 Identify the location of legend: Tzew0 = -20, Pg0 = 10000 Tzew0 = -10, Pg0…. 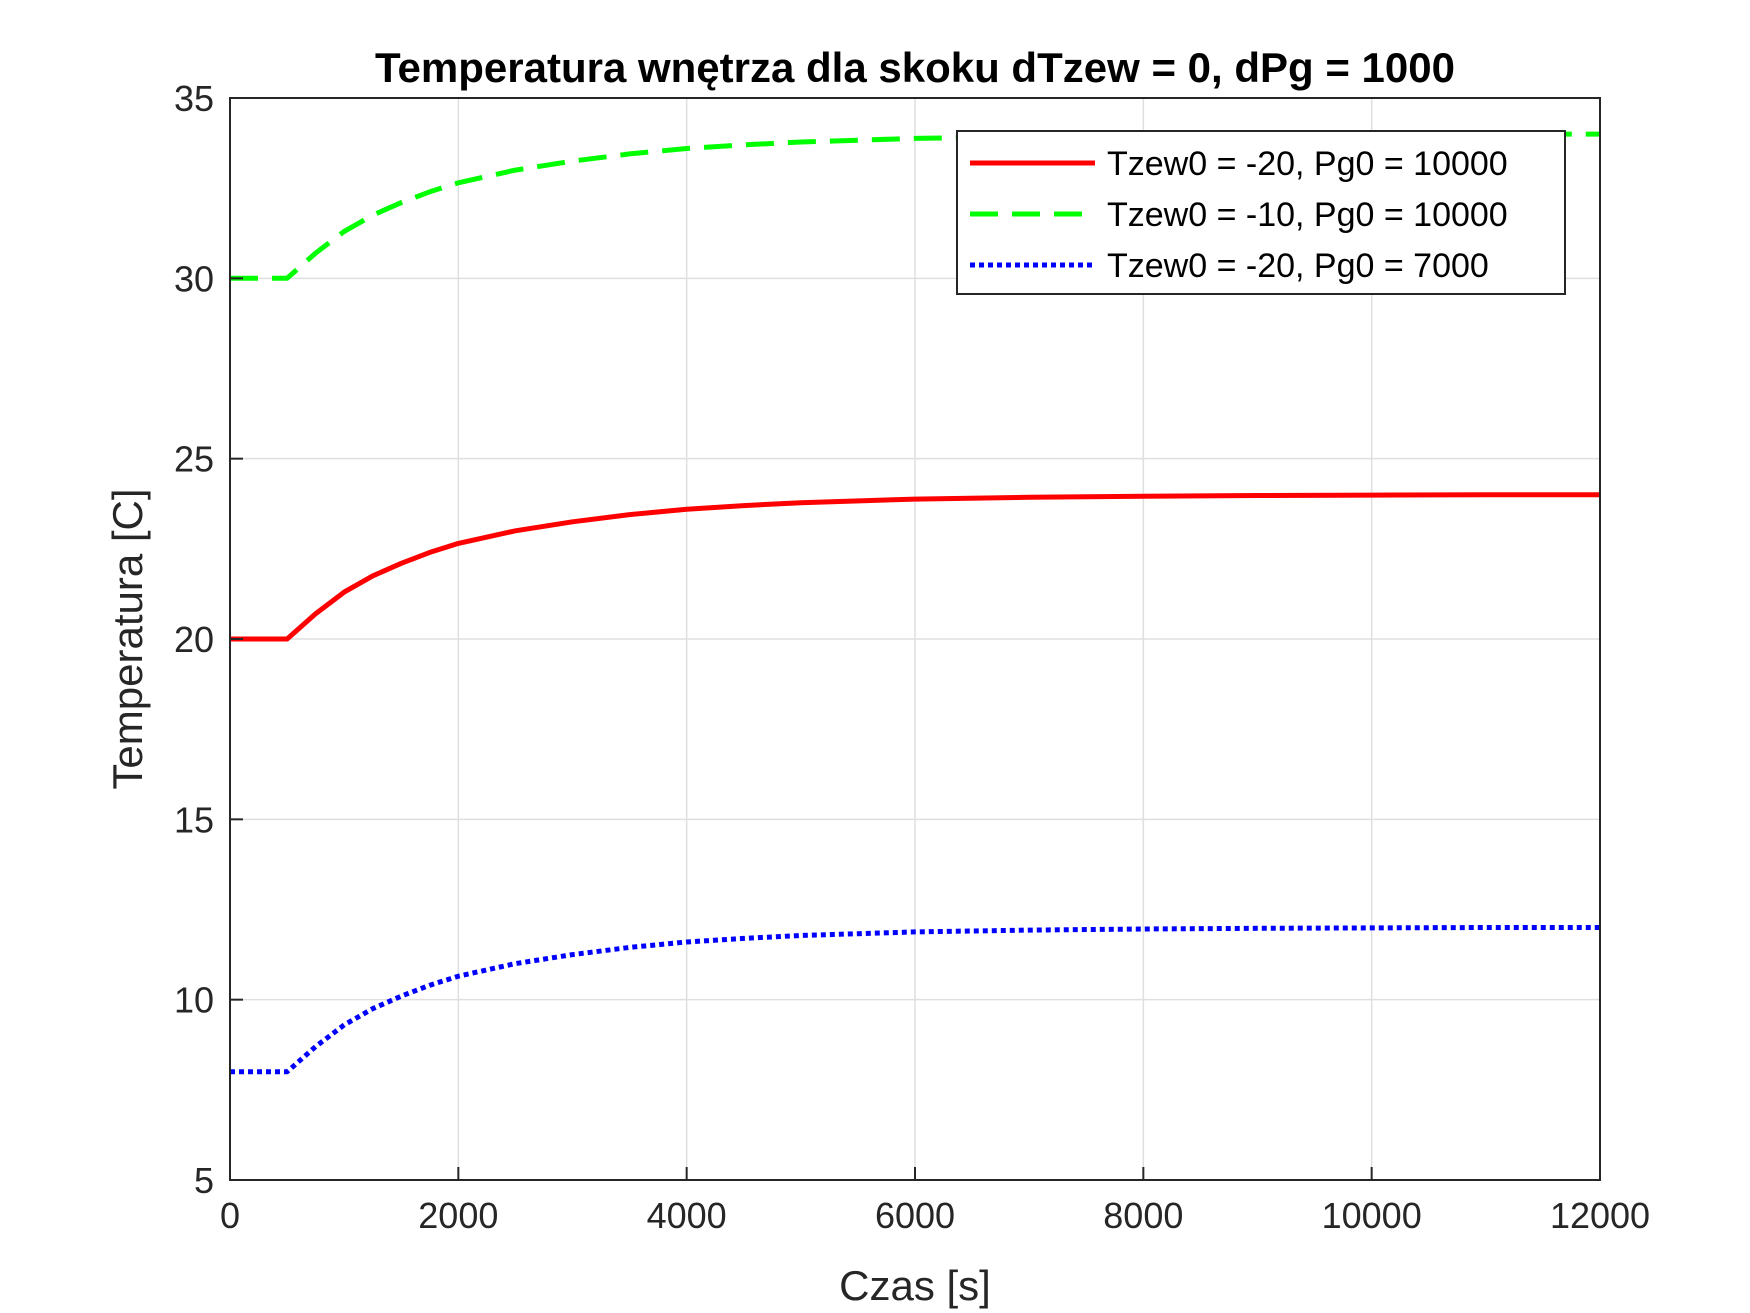
(1261, 212).